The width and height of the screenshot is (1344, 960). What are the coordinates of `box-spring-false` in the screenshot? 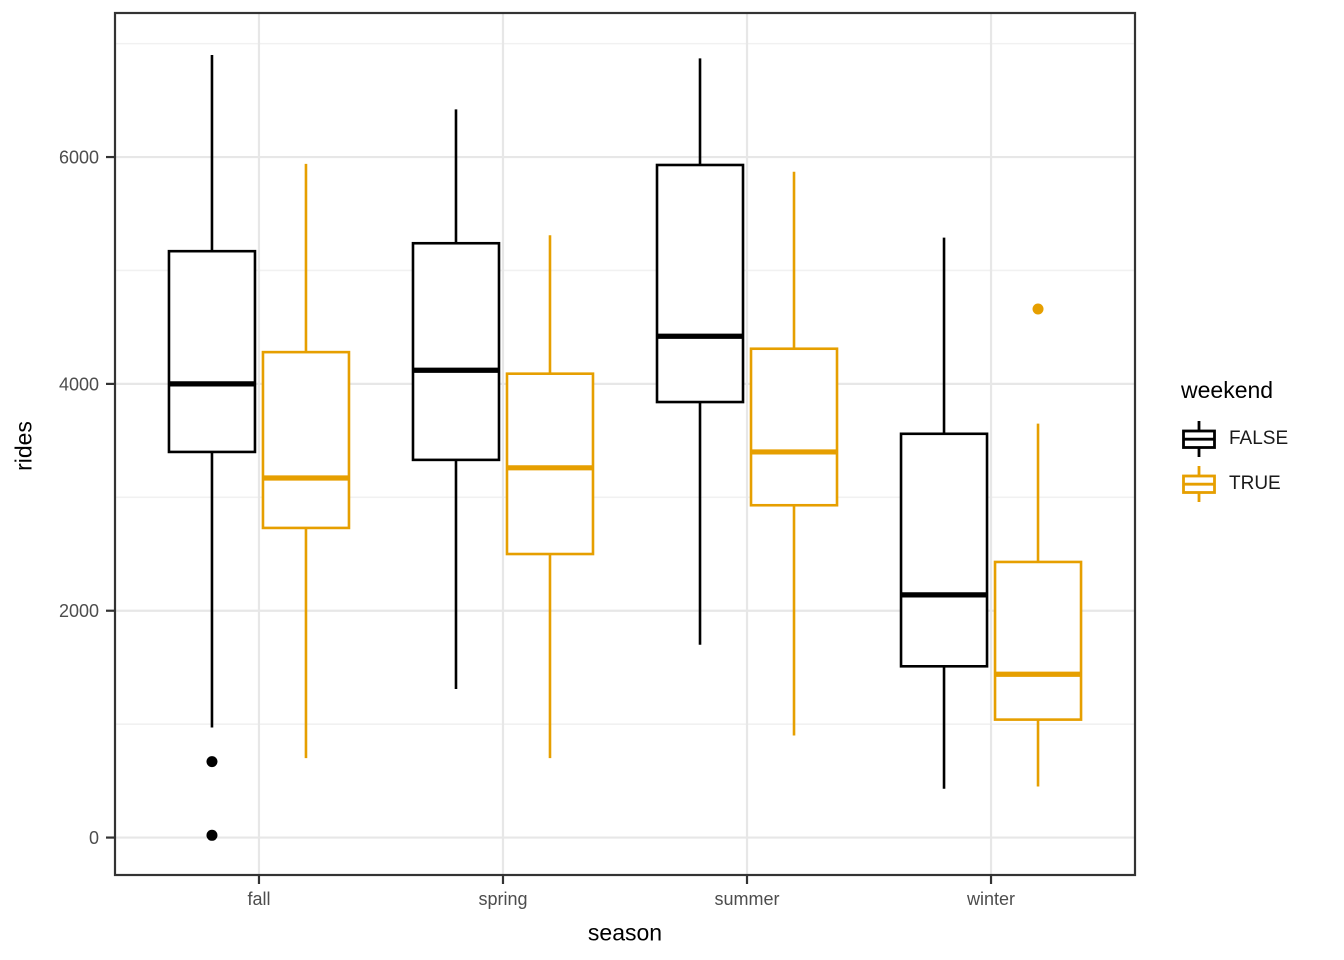 It's located at (456, 399).